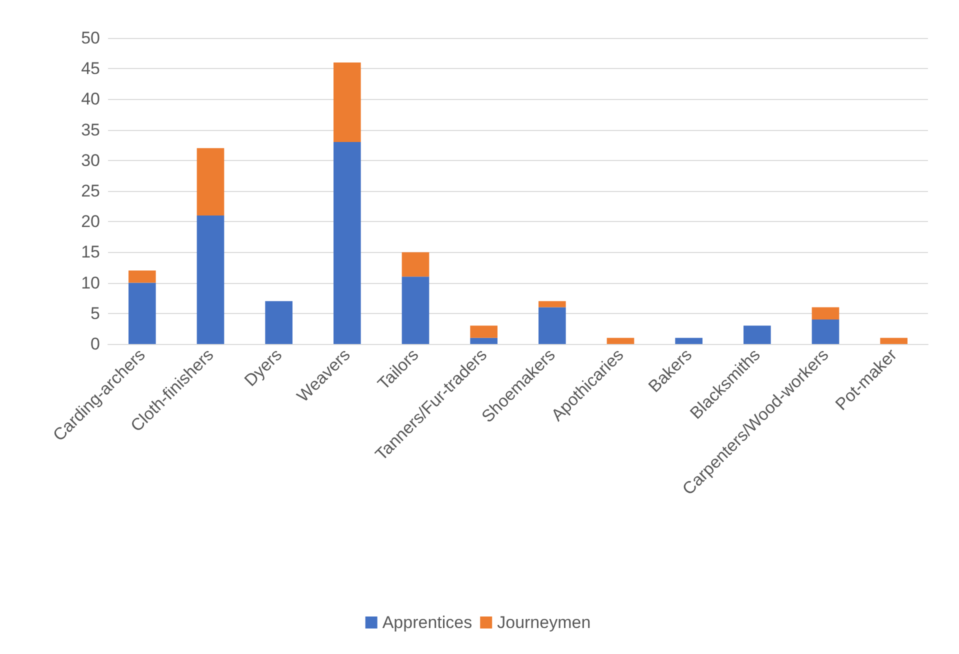 The height and width of the screenshot is (654, 959). I want to click on y-tick-label: 20, so click(90, 222).